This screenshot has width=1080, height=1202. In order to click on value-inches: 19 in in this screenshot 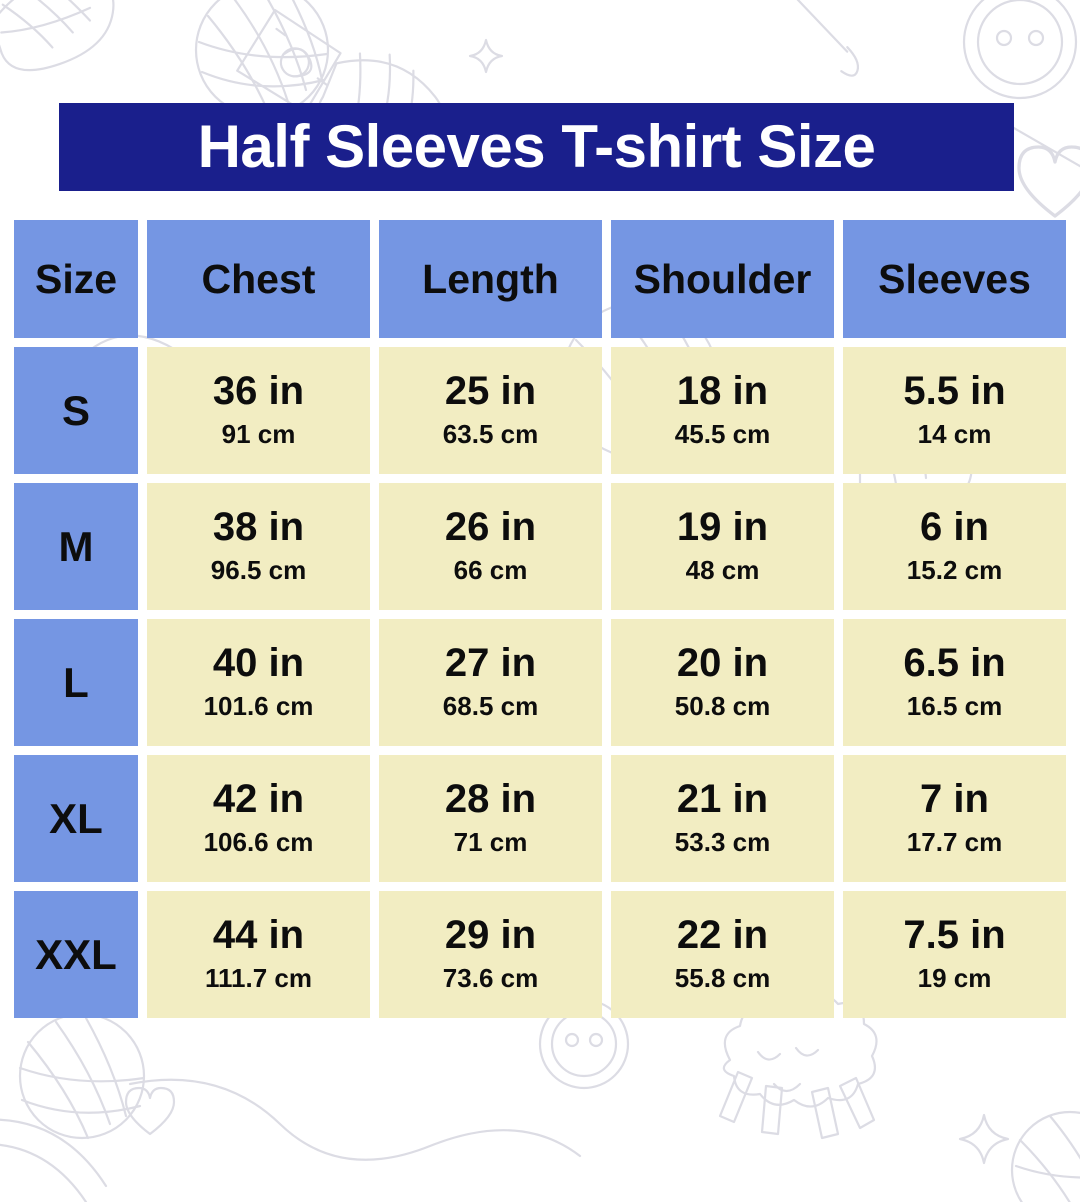, I will do `click(722, 527)`.